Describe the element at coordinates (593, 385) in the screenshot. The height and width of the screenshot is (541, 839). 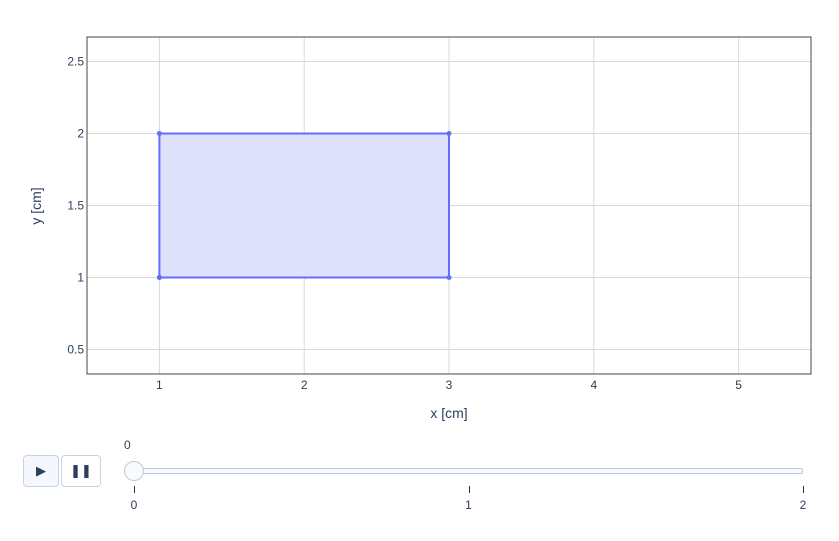
I see `x-tick-label: 4` at that location.